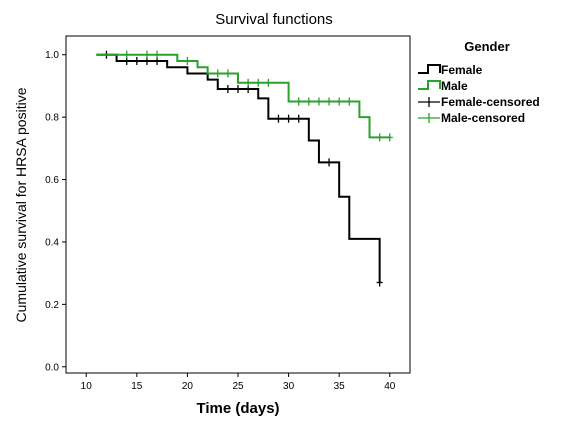 The width and height of the screenshot is (561, 429). Describe the element at coordinates (188, 386) in the screenshot. I see `x-tick-label: 20` at that location.